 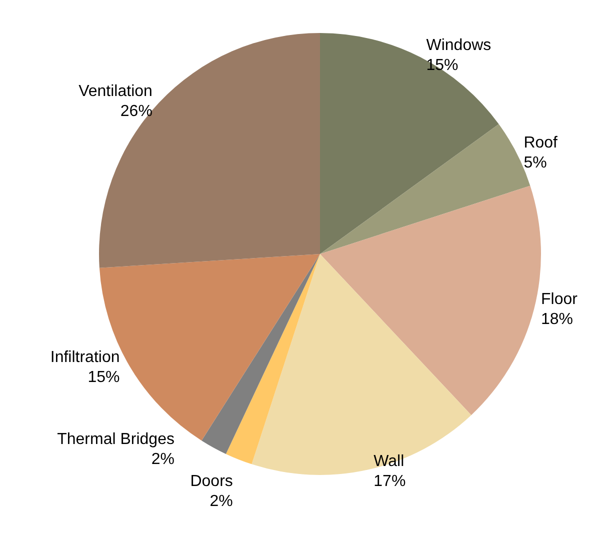 I want to click on data-label: 15%, so click(x=104, y=377).